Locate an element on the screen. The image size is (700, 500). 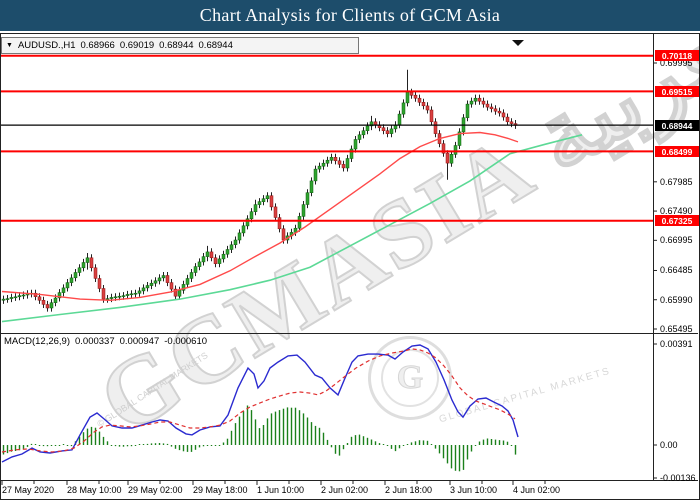
price-tick-0.65495: 0.65495 is located at coordinates (676, 329).